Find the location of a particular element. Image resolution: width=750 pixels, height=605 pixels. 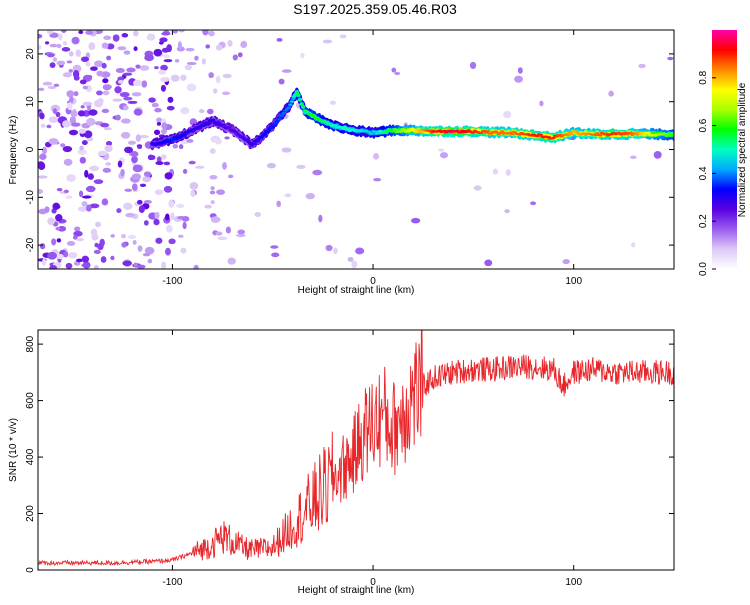

spectrogram-y-tick-label: 10 is located at coordinates (30, 102).